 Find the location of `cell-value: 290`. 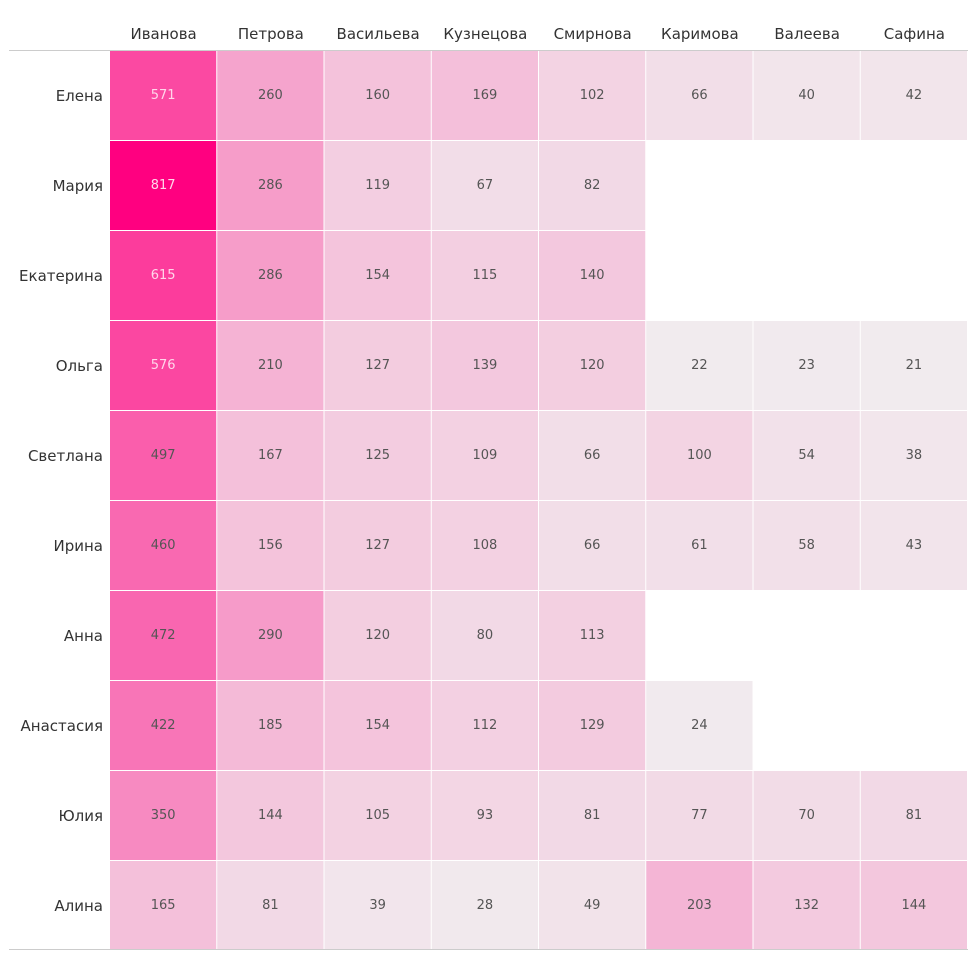

cell-value: 290 is located at coordinates (270, 635).